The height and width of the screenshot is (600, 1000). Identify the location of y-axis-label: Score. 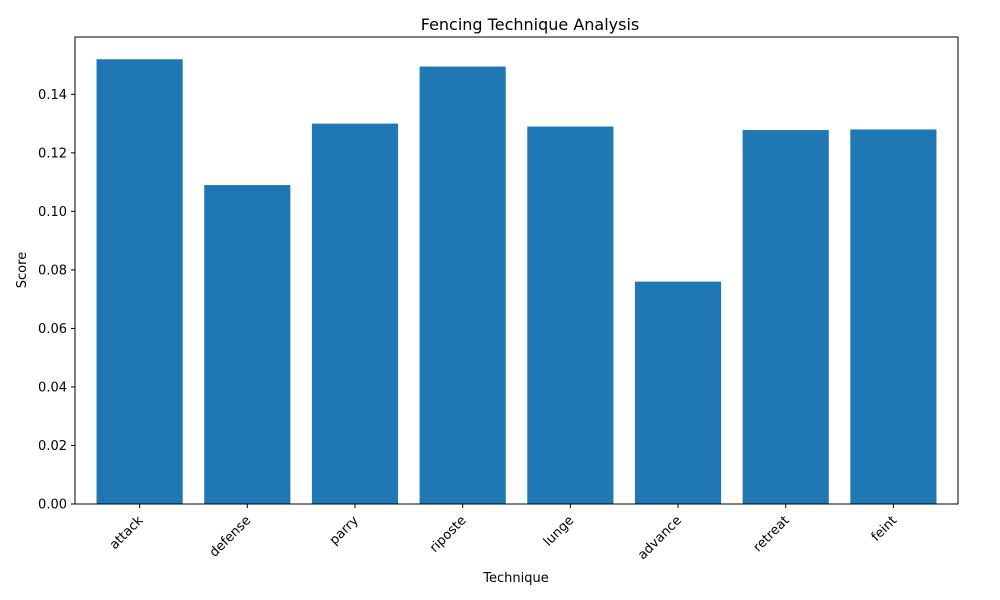
(22, 270).